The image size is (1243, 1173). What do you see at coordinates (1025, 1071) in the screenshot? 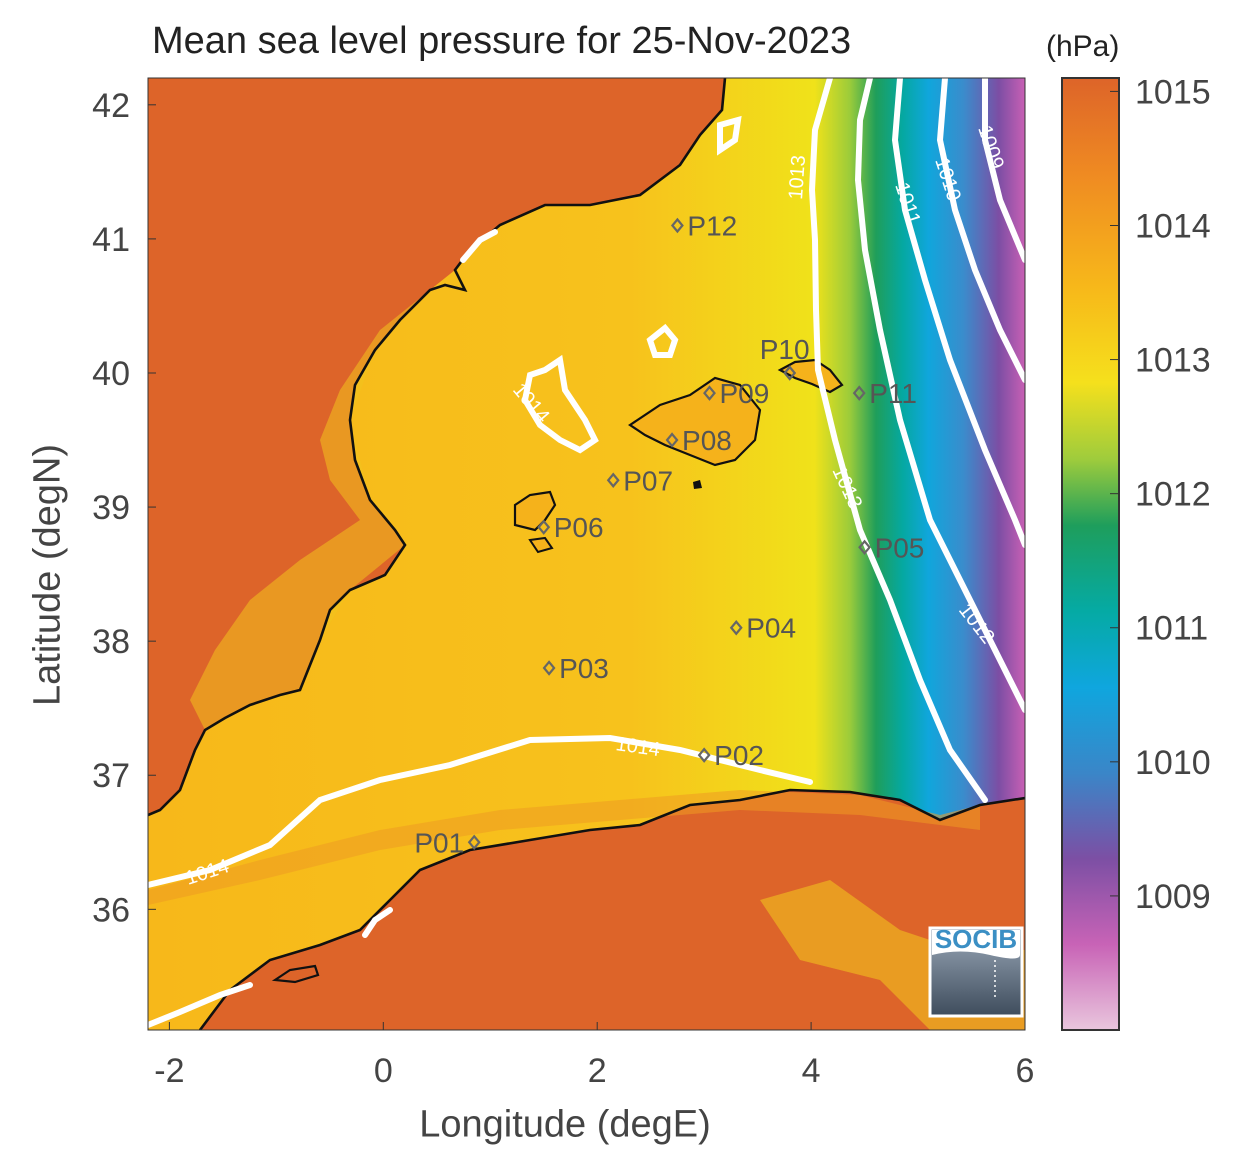
I see `x-tick-label: 6` at bounding box center [1025, 1071].